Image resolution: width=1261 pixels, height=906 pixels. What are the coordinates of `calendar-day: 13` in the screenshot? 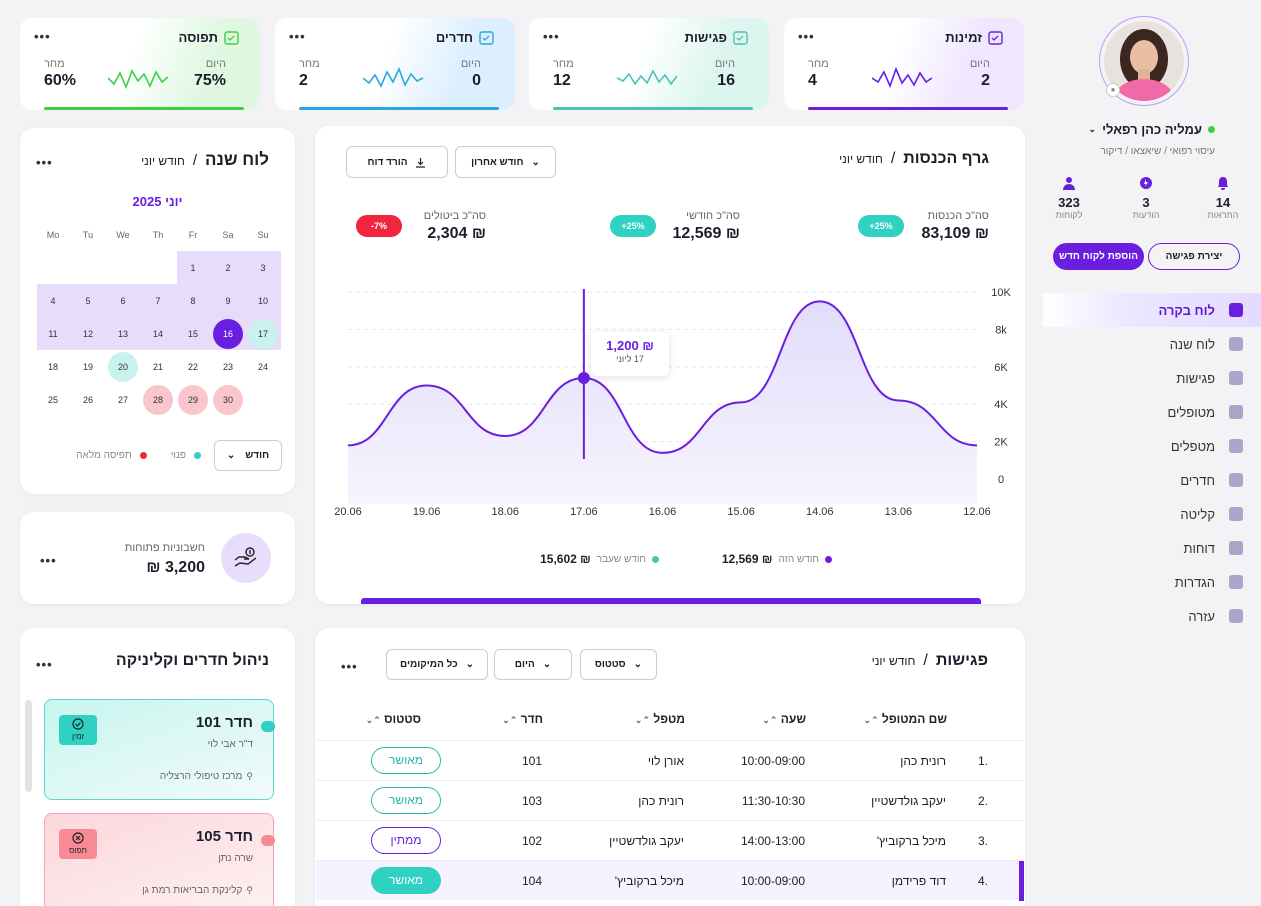 It's located at (122, 334).